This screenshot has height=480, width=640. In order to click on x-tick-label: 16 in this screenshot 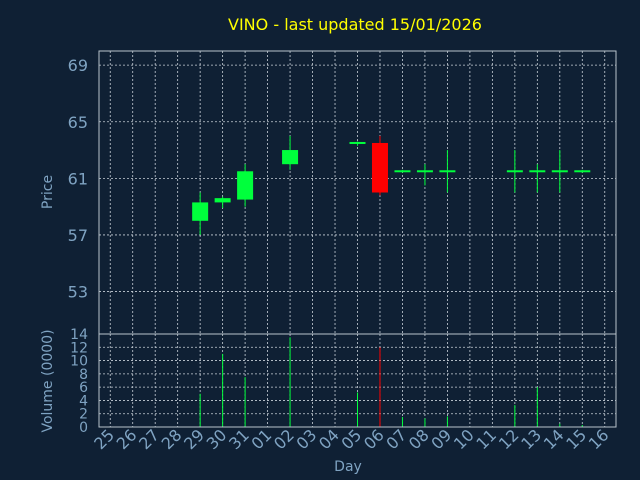, I will do `click(599, 439)`.